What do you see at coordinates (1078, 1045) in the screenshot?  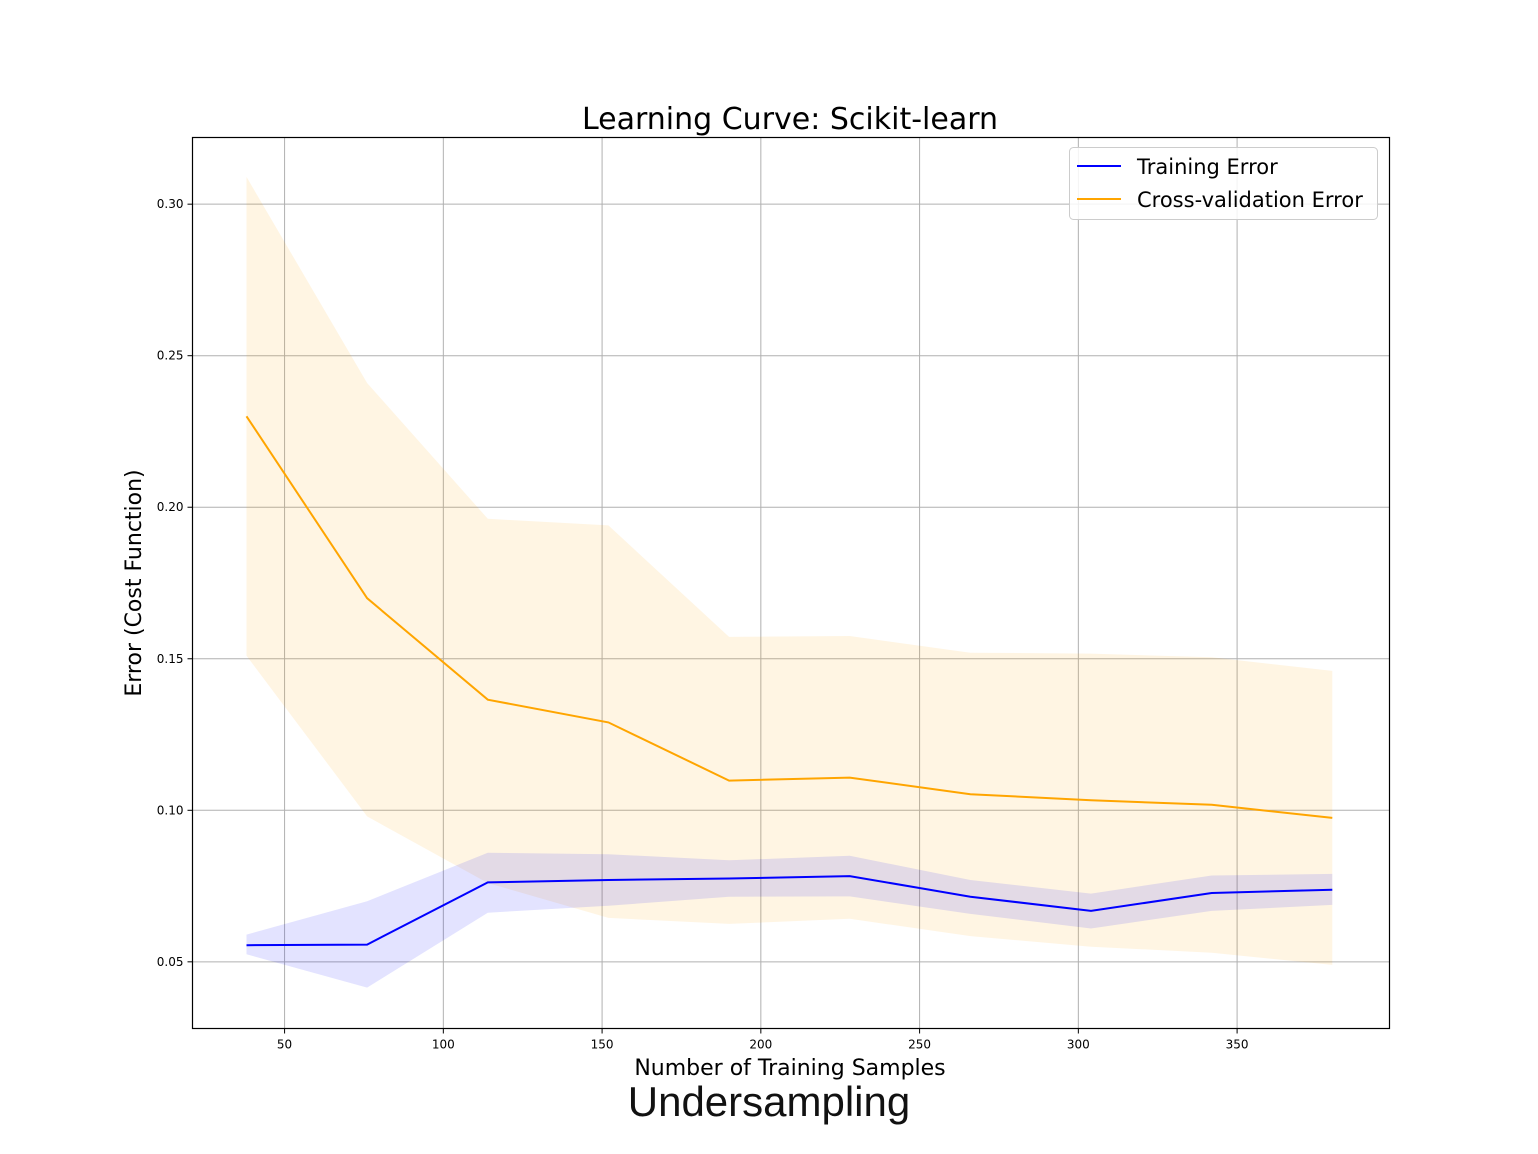 I see `x-tick-label: 300` at bounding box center [1078, 1045].